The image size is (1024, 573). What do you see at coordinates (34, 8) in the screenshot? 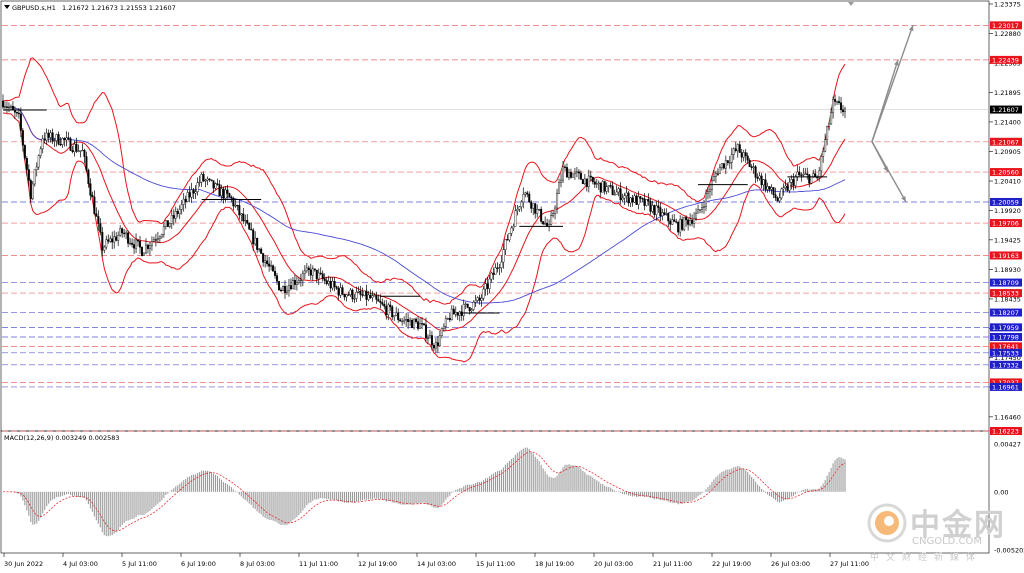
I see `symbol-label: GBPUSD.s,H1` at bounding box center [34, 8].